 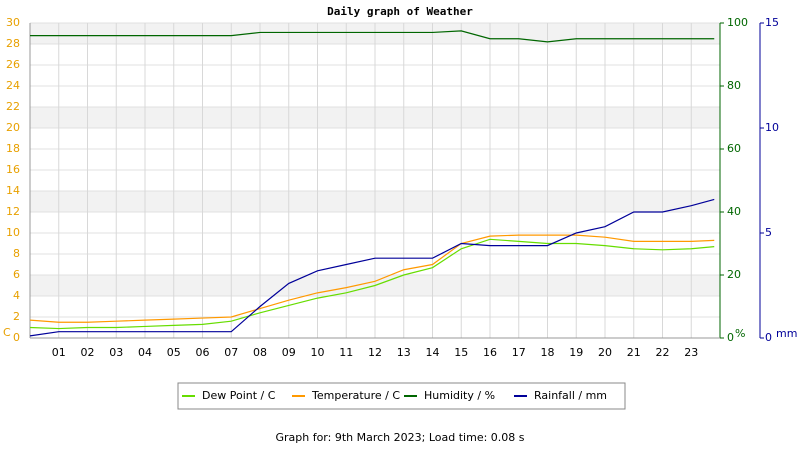 What do you see at coordinates (768, 232) in the screenshot?
I see `y3-tick-label: 5` at bounding box center [768, 232].